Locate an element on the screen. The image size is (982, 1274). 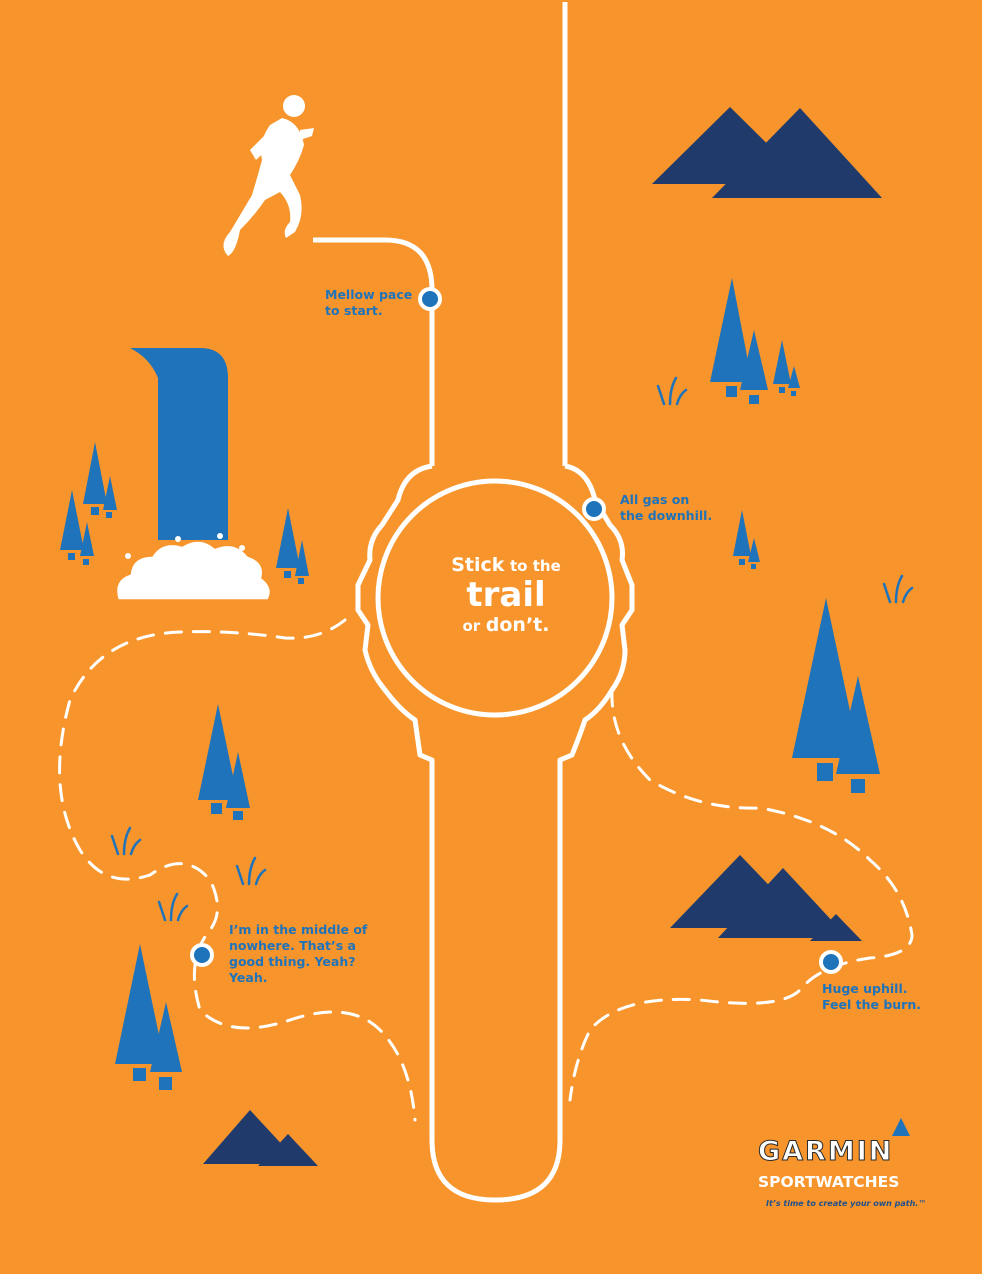
callout-uphill: Huge uphill. Feel the burn. is located at coordinates (871, 996).